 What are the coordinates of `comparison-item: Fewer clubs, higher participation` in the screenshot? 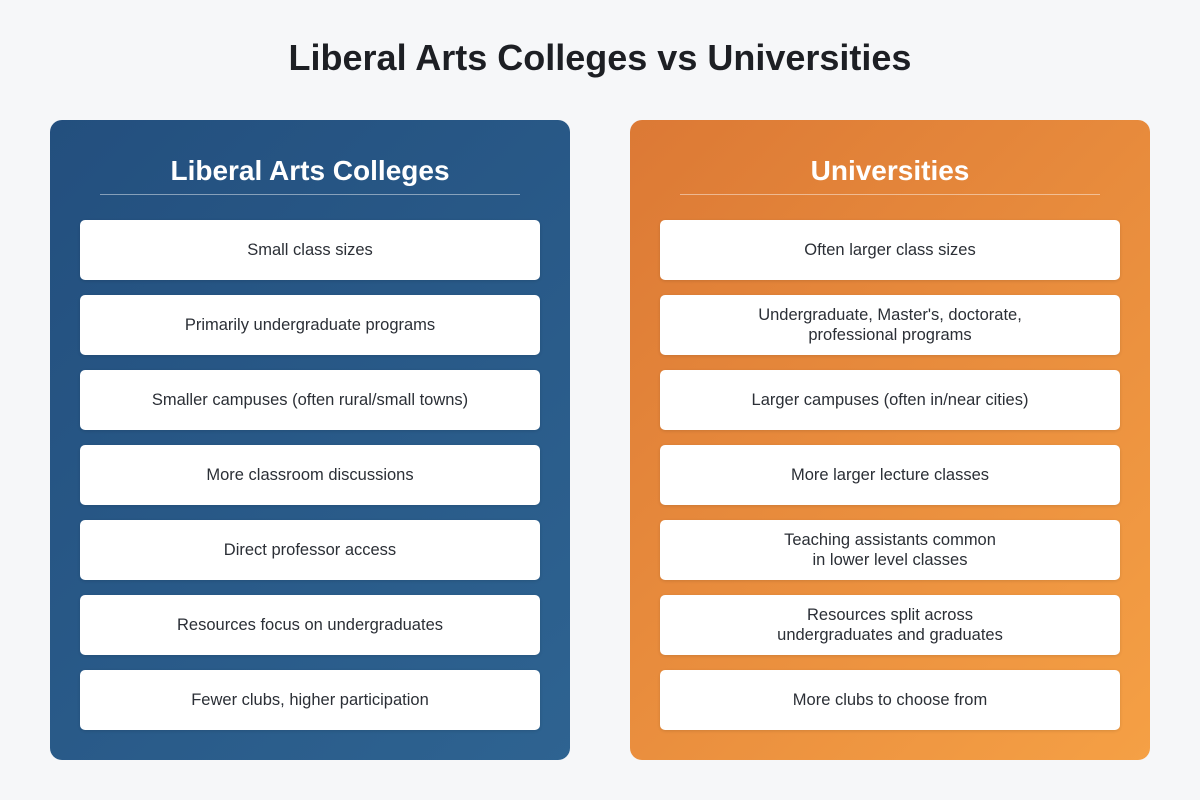 It's located at (310, 700).